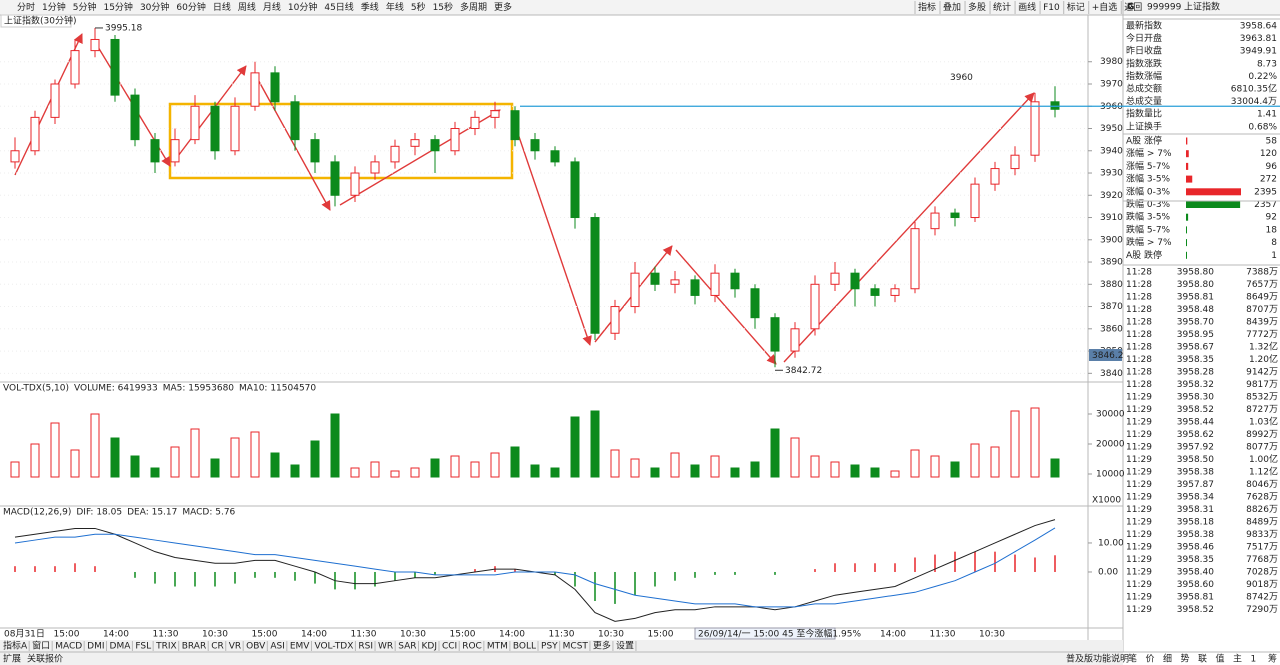  Describe the element at coordinates (1133, 7) in the screenshot. I see `tool-button: 返回` at that location.